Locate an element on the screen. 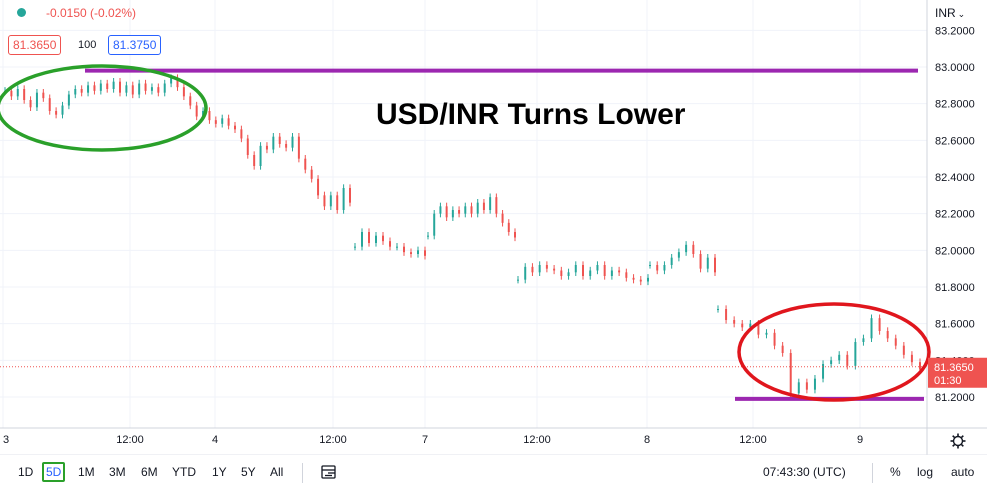 The height and width of the screenshot is (492, 987). timeframe-1m: 1M is located at coordinates (86, 472).